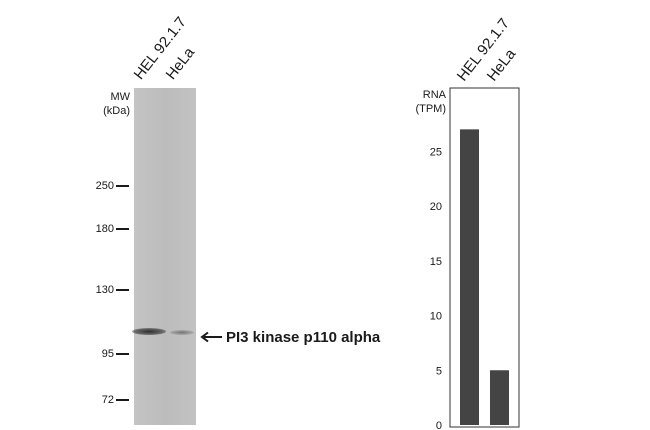 This screenshot has height=430, width=650. Describe the element at coordinates (107, 400) in the screenshot. I see `mw-marker-label: 72` at that location.